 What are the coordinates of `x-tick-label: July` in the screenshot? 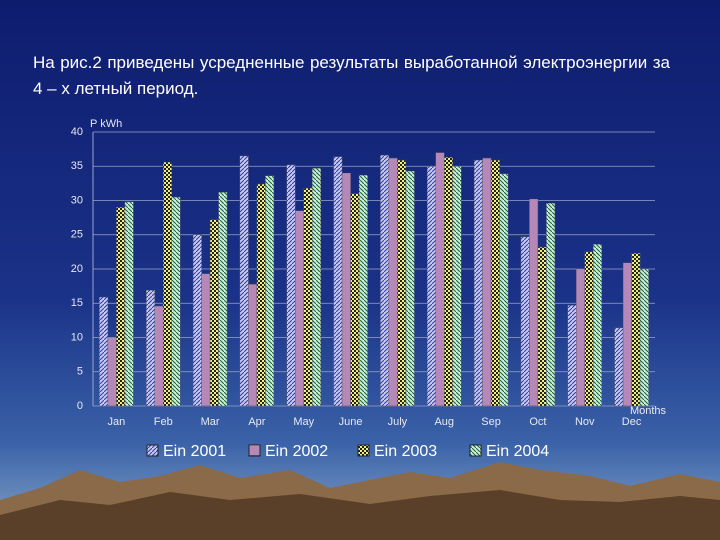 It's located at (398, 422).